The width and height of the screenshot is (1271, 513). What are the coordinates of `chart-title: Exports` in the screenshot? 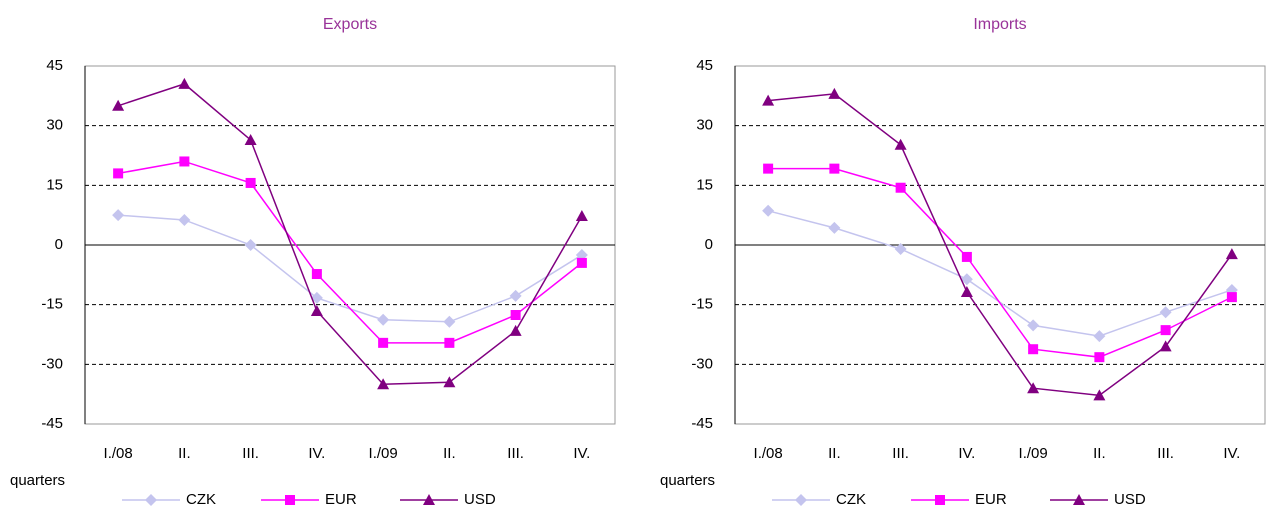 It's located at (350, 24).